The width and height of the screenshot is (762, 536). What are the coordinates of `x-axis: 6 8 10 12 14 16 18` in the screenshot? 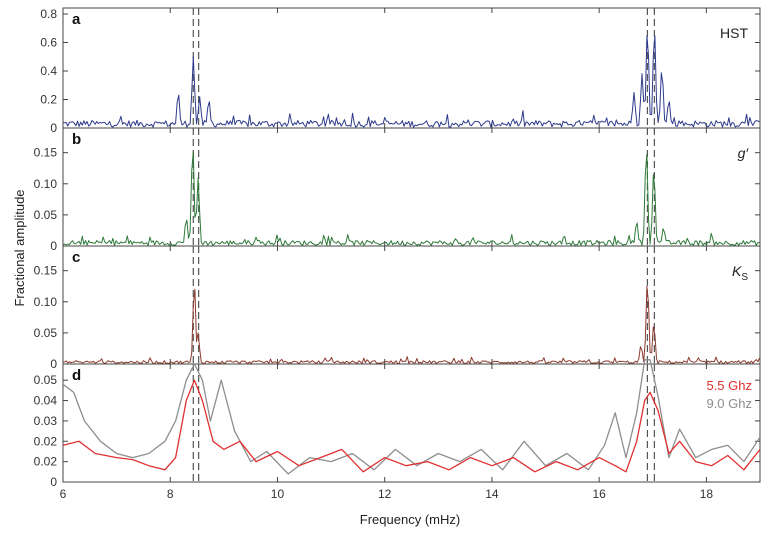 It's located at (387, 494).